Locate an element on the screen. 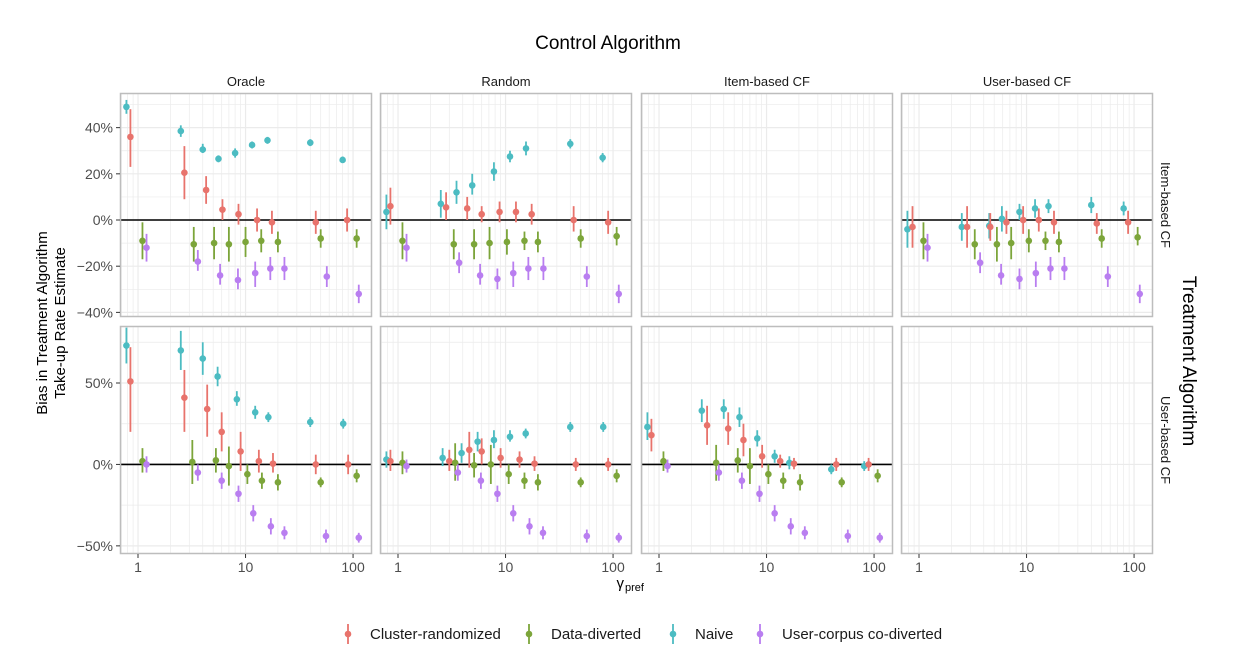 This screenshot has width=1252, height=670. chart-title: Control Algorithm is located at coordinates (608, 43).